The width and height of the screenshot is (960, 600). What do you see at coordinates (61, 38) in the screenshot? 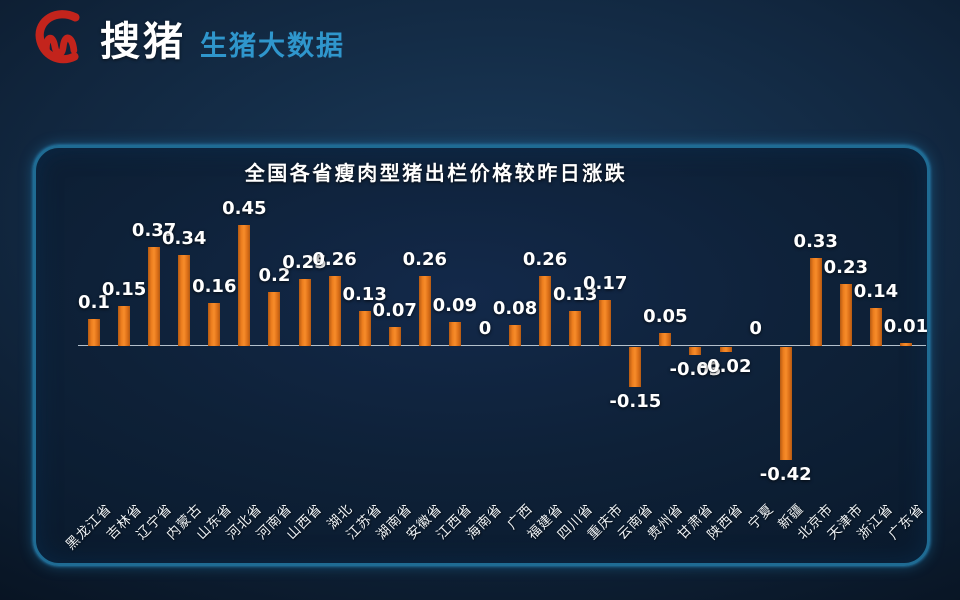
I see `souzhu-pig-logo-icon` at bounding box center [61, 38].